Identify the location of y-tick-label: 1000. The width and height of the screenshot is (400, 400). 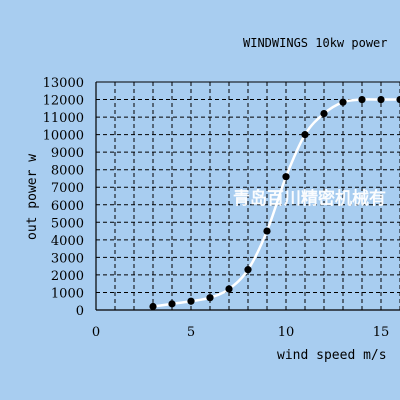
(67, 293).